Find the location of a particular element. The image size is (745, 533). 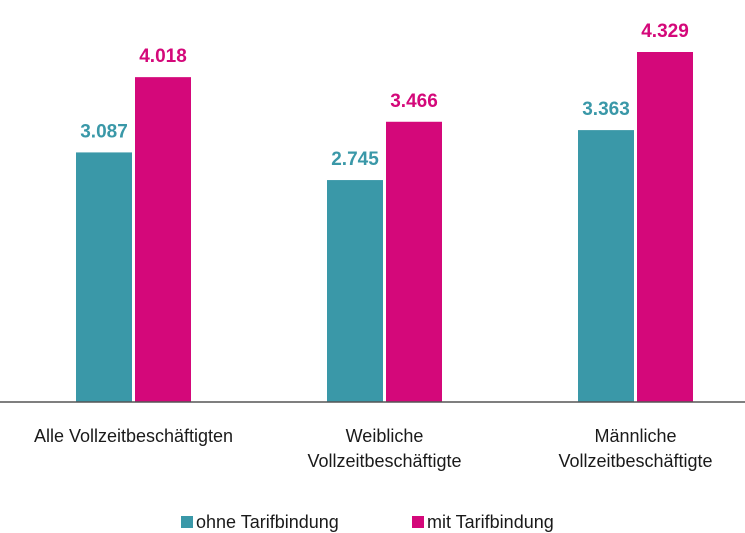

x-tick-label: Männliche is located at coordinates (635, 436).